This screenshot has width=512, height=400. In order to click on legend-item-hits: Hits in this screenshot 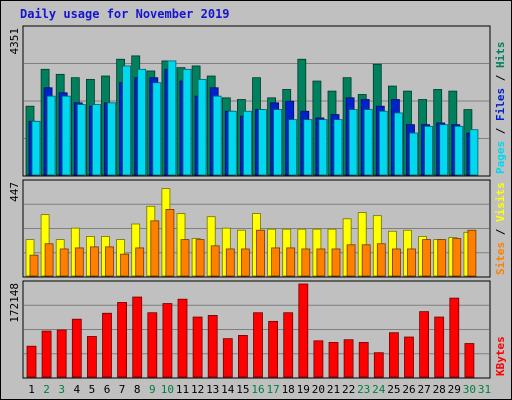, I will do `click(500, 55)`.